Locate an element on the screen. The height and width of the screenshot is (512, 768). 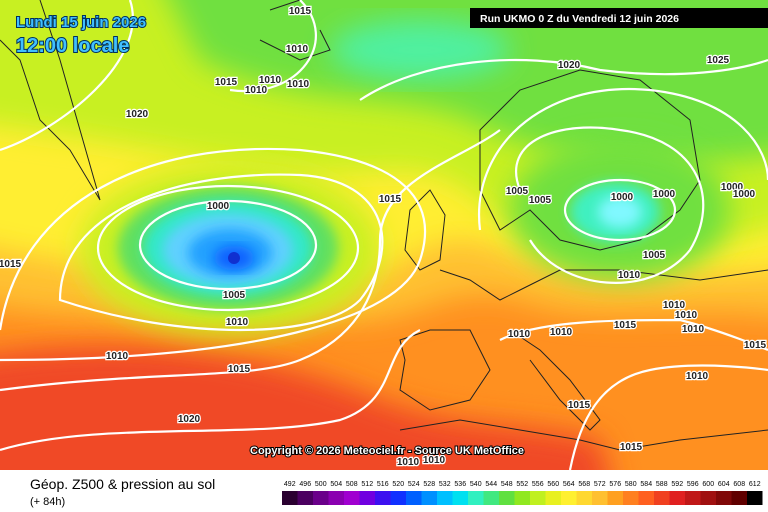
scale-label: 528 is located at coordinates (429, 484).